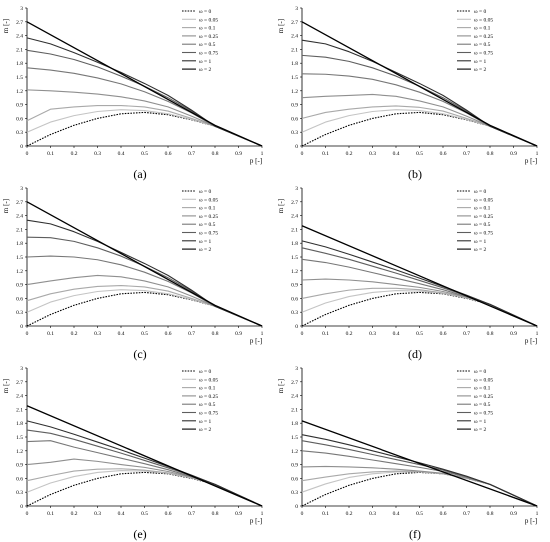 The image size is (550, 542). Describe the element at coordinates (140, 174) in the screenshot. I see `panel-label: (a)` at that location.